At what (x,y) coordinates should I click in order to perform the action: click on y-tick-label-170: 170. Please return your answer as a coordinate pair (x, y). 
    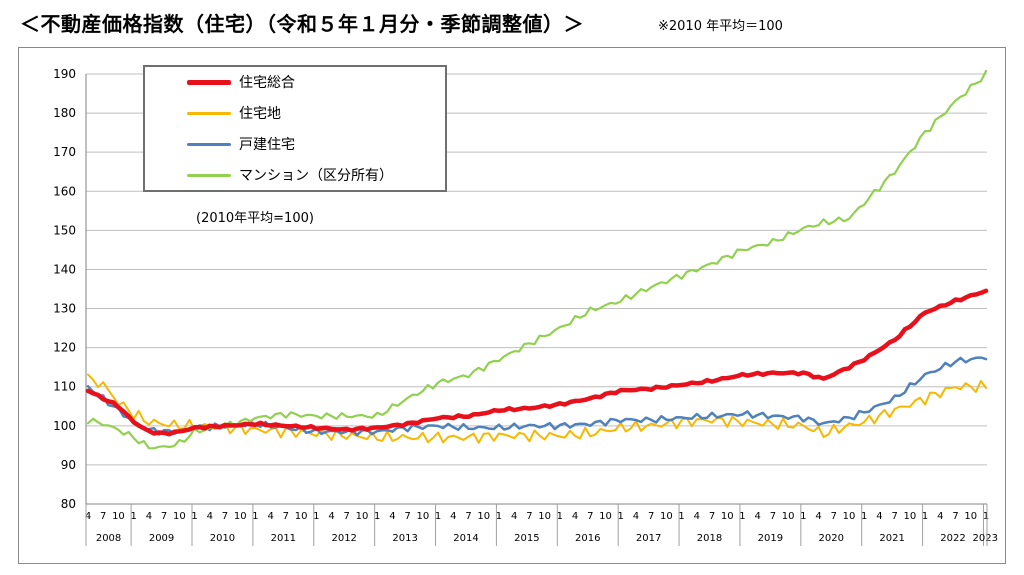
    Looking at the image, I should click on (64, 152).